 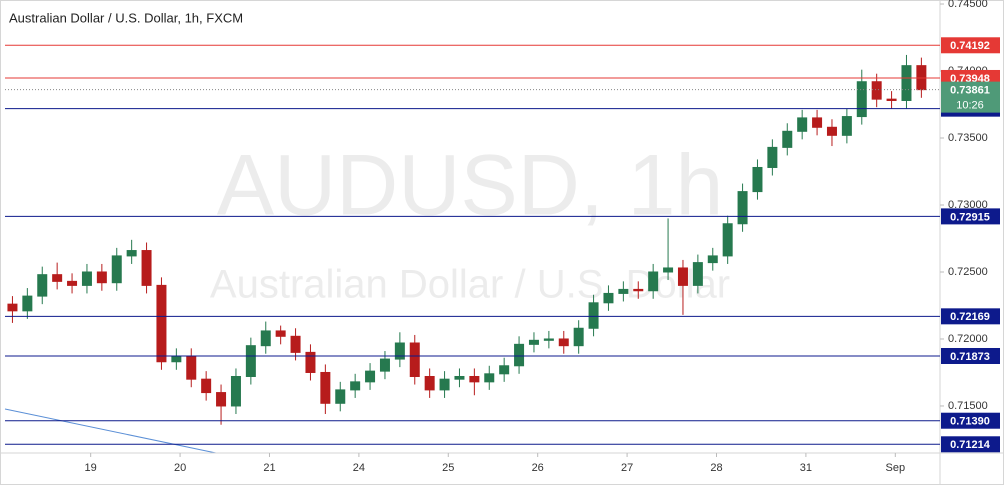 I want to click on y-tick-label: 0.72500, so click(x=968, y=272).